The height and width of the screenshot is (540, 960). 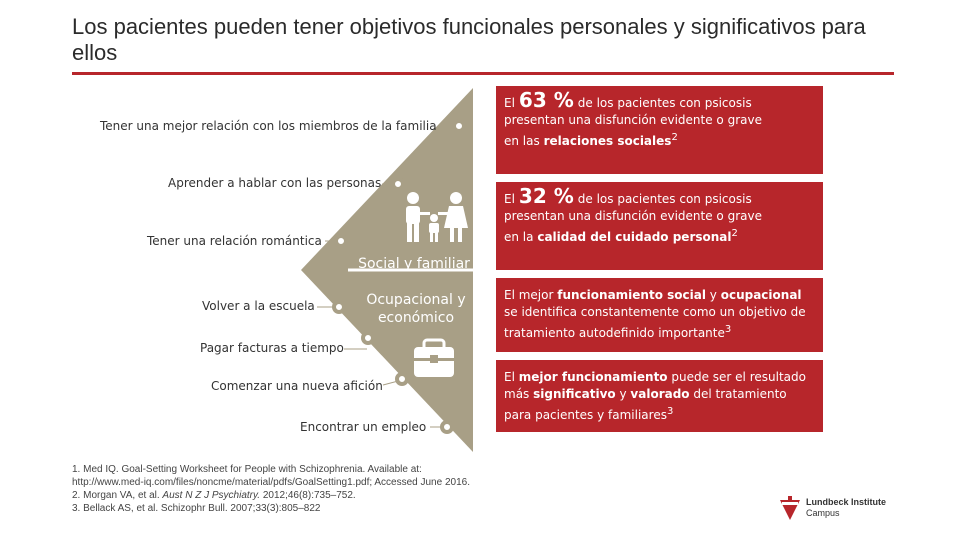 What do you see at coordinates (416, 309) in the screenshot?
I see `segment-occupational-label: Ocupacional y económico` at bounding box center [416, 309].